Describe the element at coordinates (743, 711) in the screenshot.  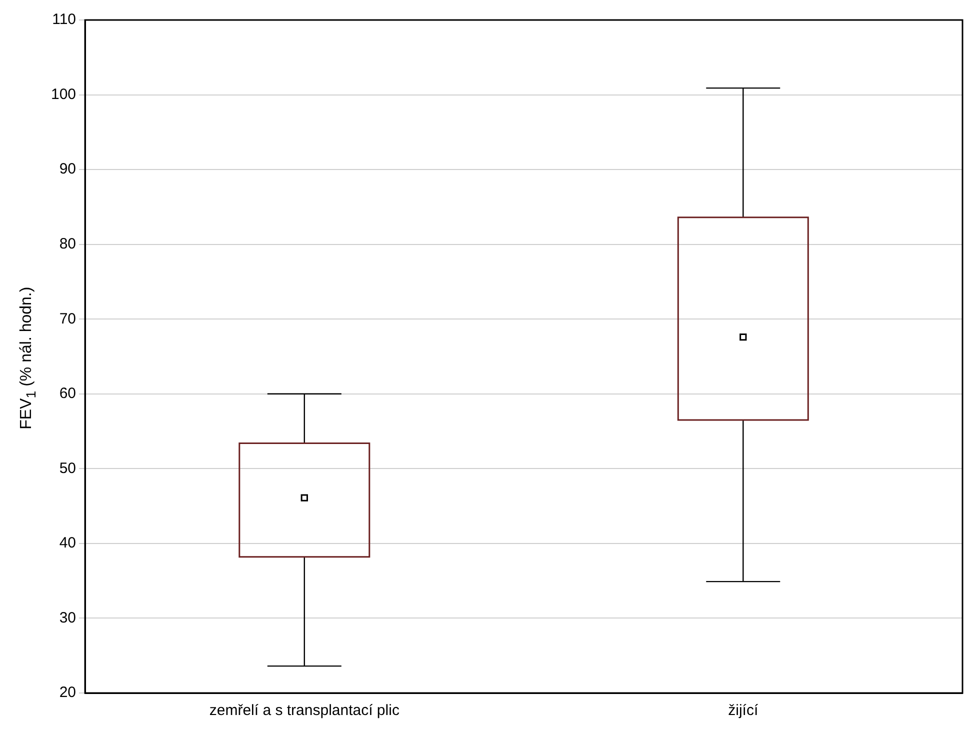
I see `x-tick-label: žijící` at that location.